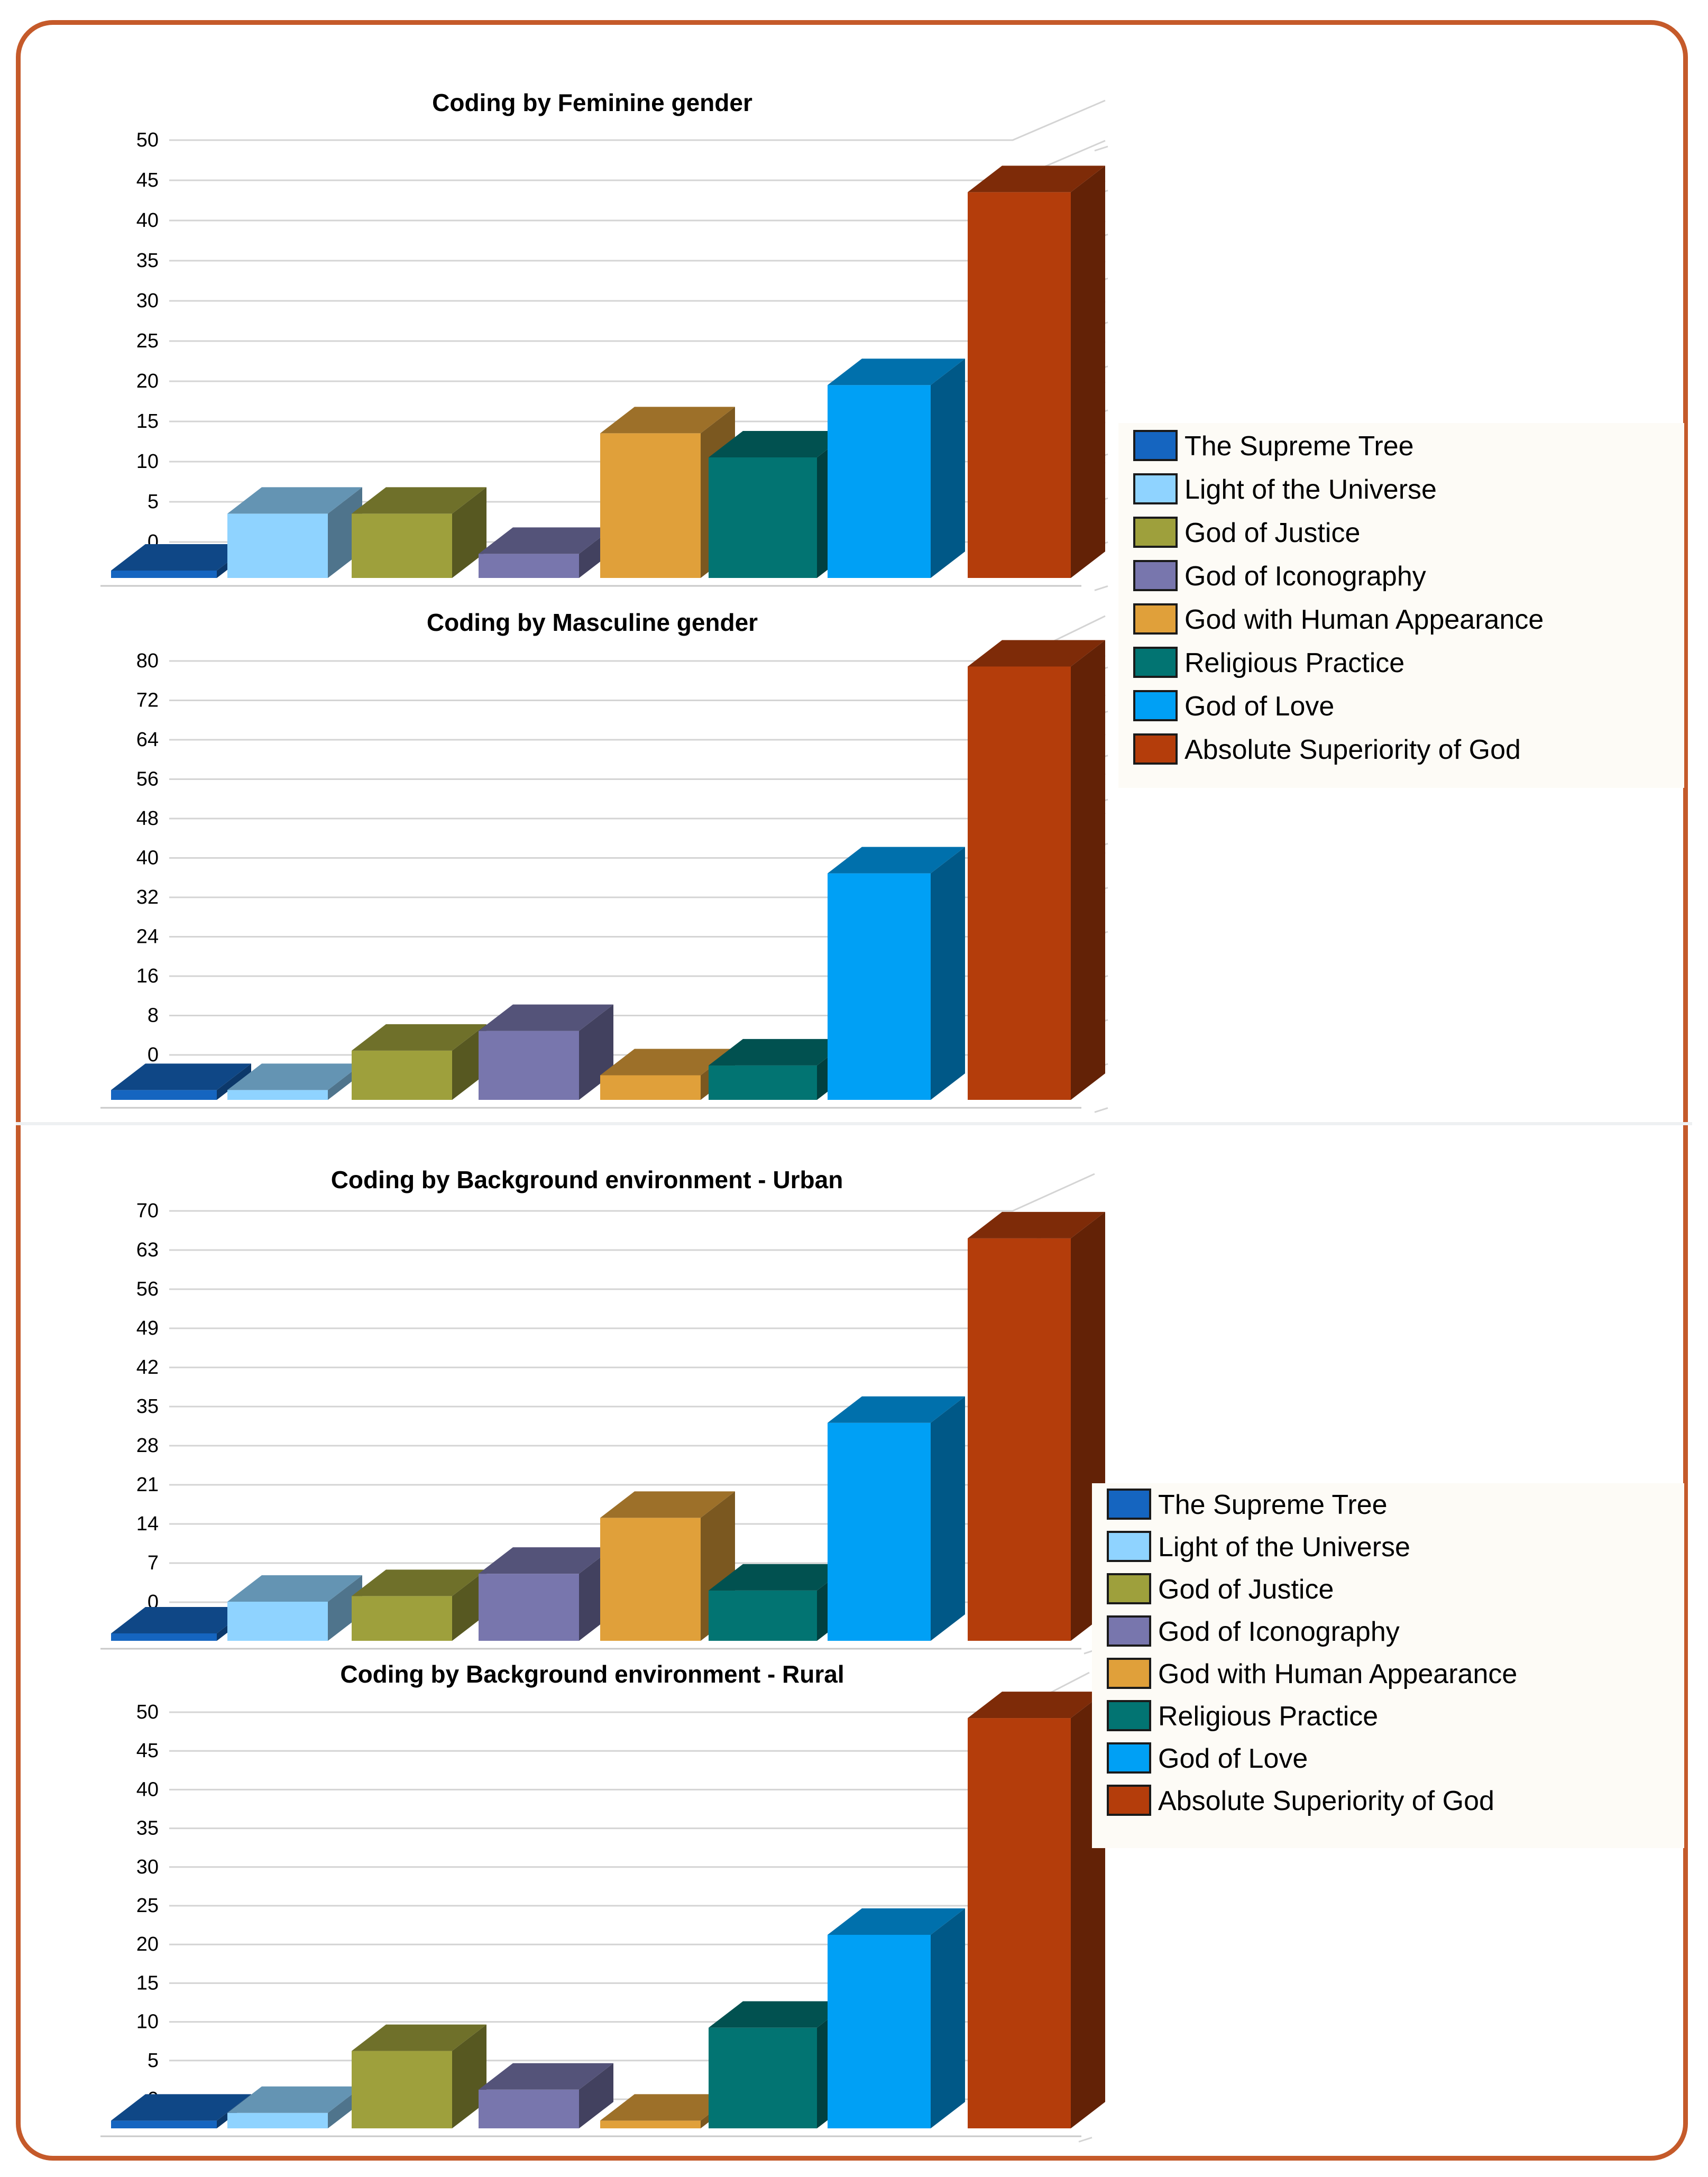 Image resolution: width=1708 pixels, height=2177 pixels. I want to click on legend-label: Light of the Universe, so click(1310, 489).